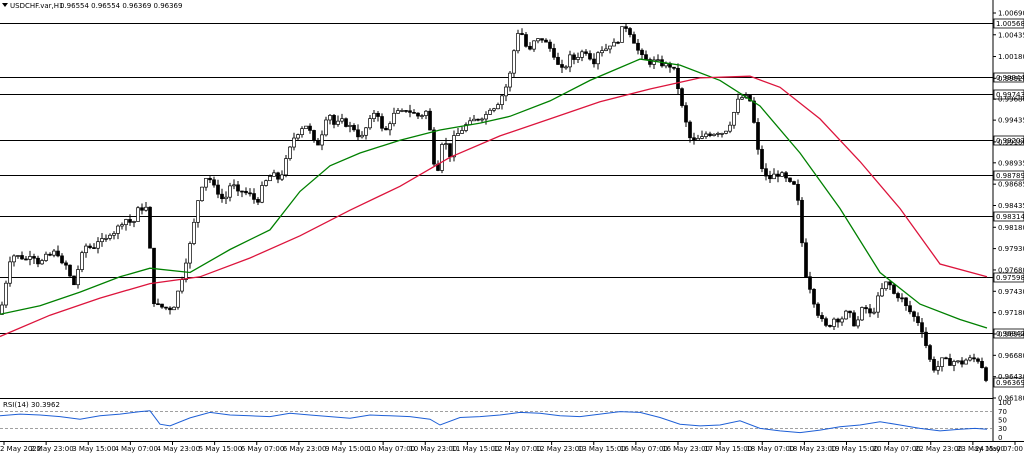  Describe the element at coordinates (602, 449) in the screenshot. I see `time-tick-14: 13 May 15:00` at that location.